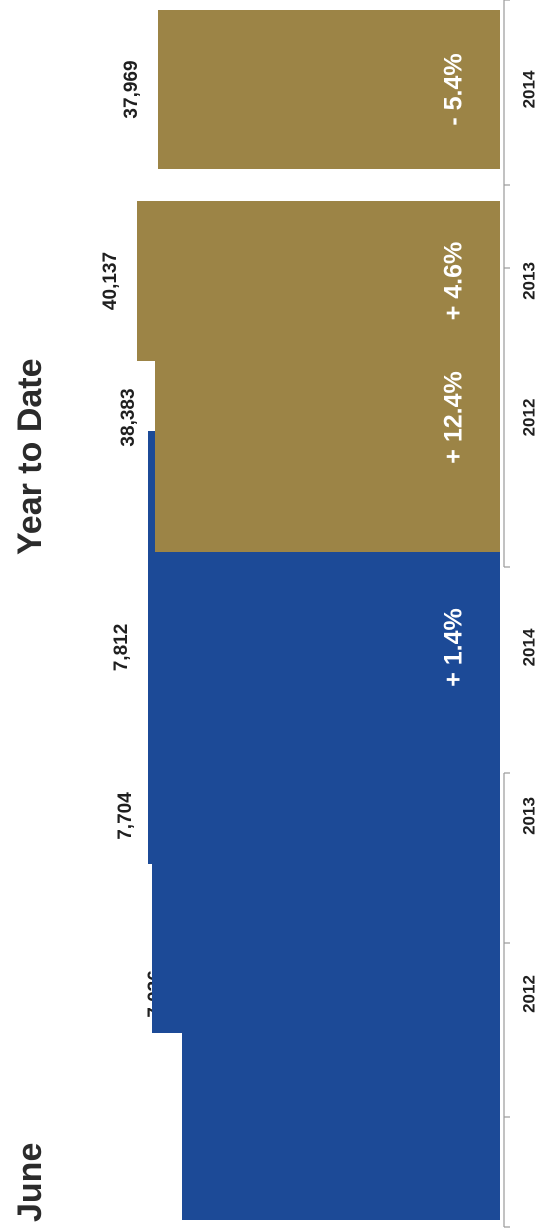 The image size is (539, 1232). I want to click on value-label: 7,704, so click(125, 816).